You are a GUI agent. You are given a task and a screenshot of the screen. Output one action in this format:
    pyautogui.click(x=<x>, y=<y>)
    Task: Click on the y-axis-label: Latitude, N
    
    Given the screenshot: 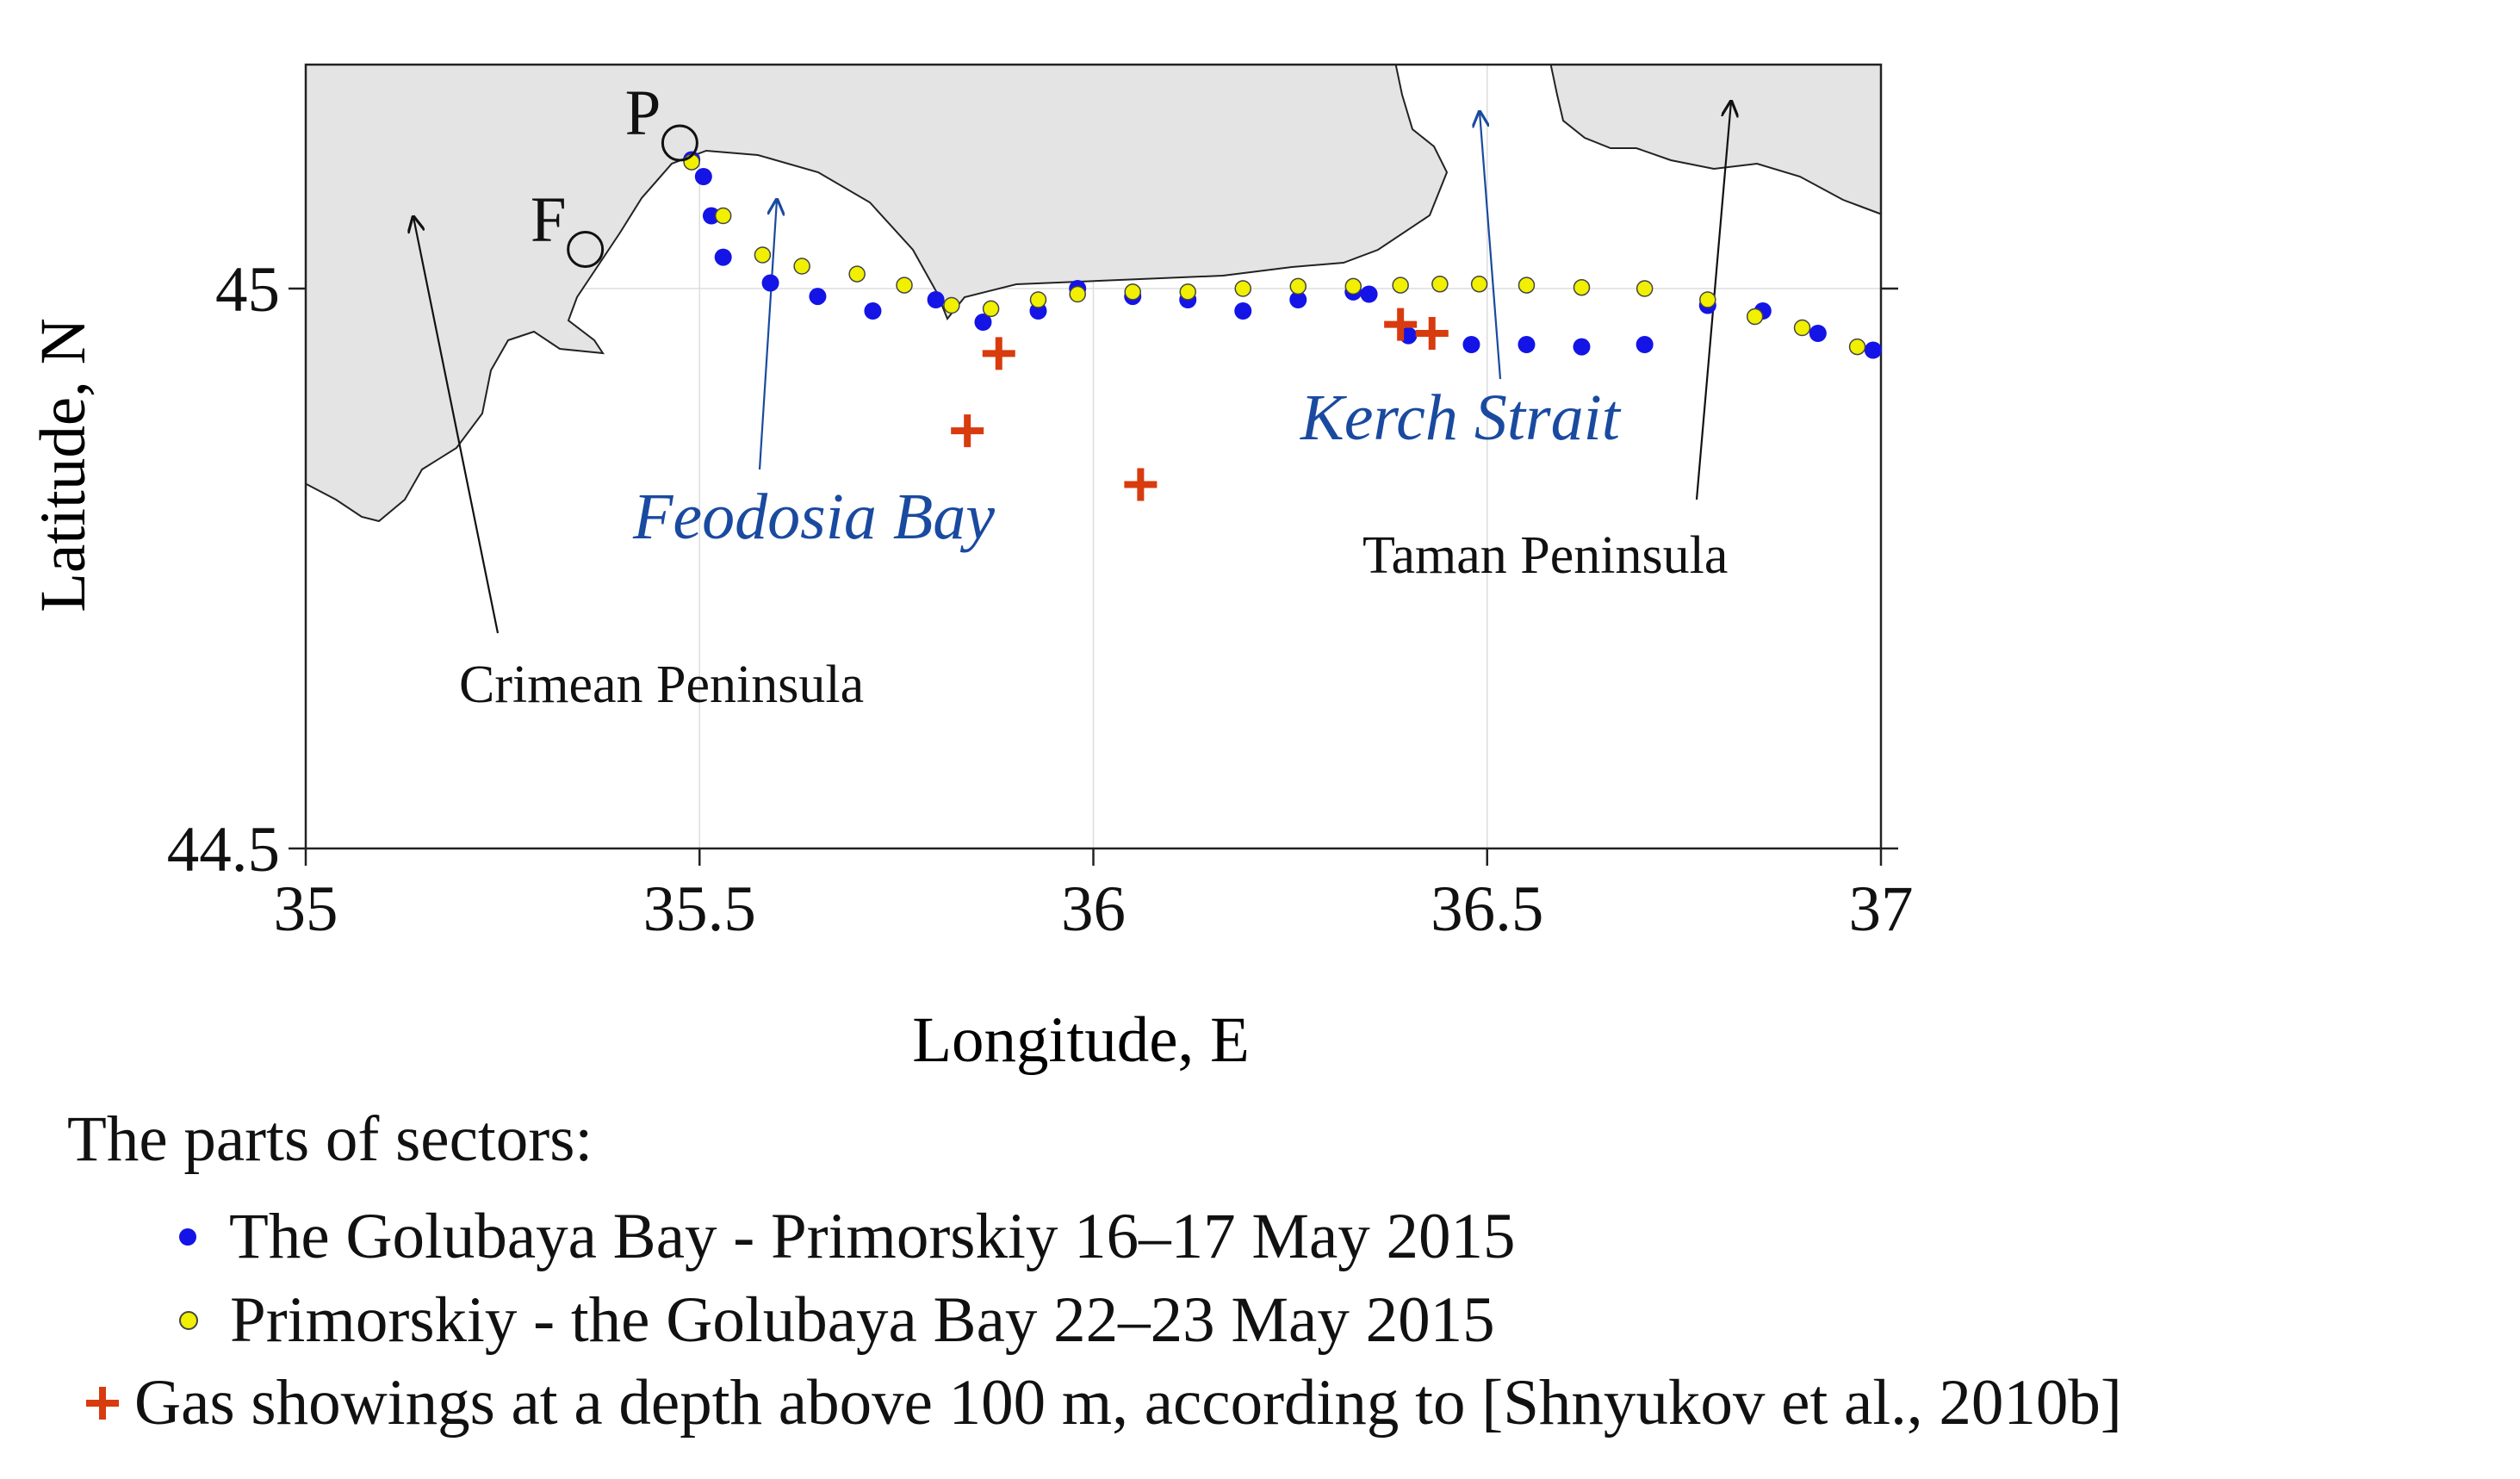 What is the action you would take?
    pyautogui.click(x=64, y=465)
    